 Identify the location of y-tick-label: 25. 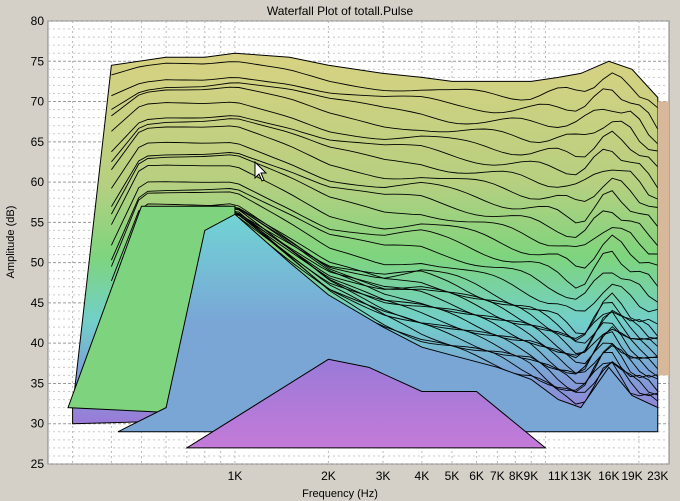
(38, 464).